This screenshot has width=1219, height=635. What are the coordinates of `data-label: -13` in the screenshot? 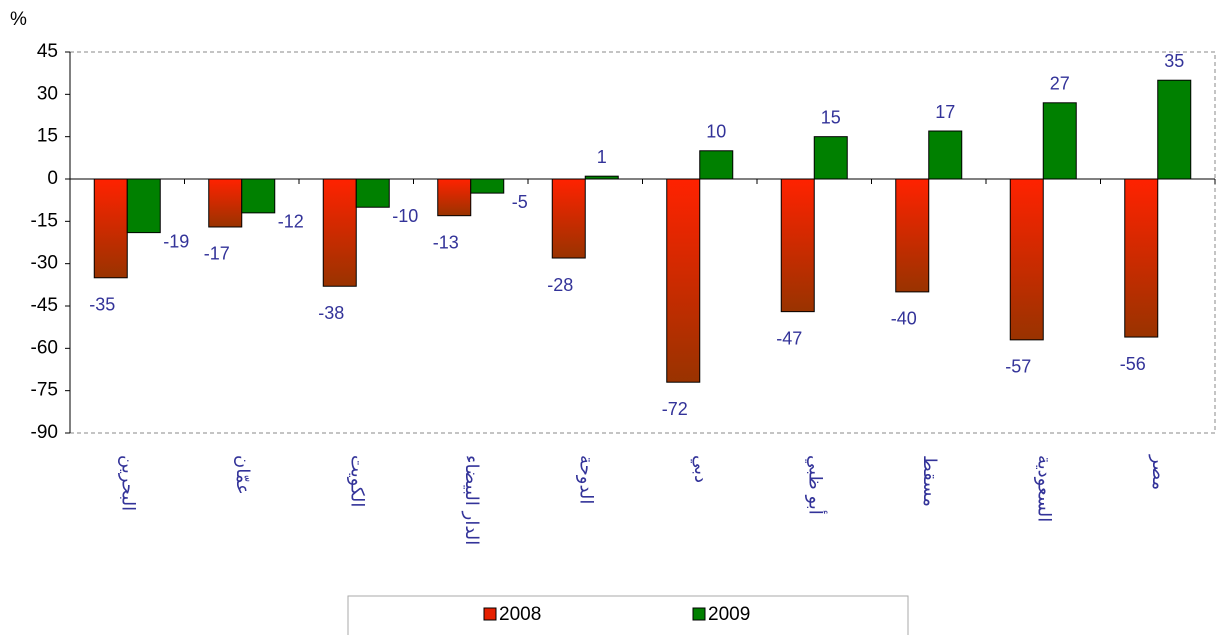 It's located at (446, 242).